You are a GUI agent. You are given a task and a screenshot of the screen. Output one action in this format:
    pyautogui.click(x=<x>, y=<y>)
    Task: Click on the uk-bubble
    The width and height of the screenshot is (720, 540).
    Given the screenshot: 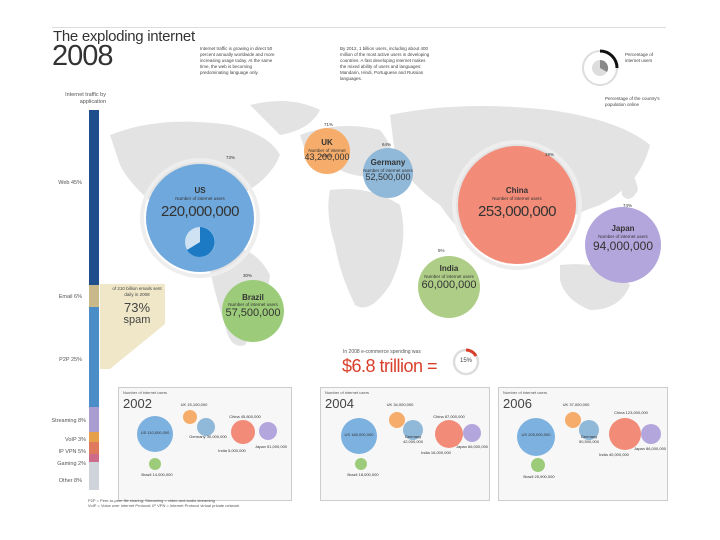 What is the action you would take?
    pyautogui.click(x=327, y=151)
    